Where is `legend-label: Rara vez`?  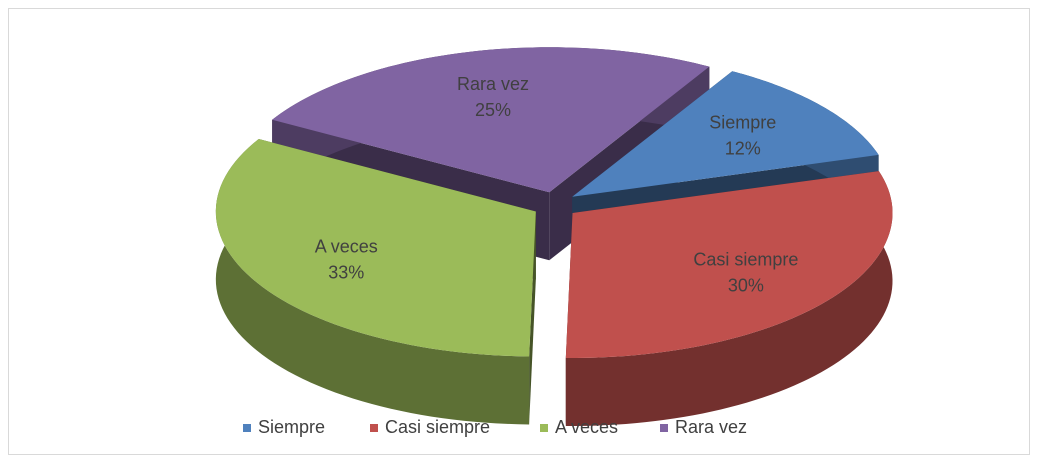 legend-label: Rara vez is located at coordinates (711, 427).